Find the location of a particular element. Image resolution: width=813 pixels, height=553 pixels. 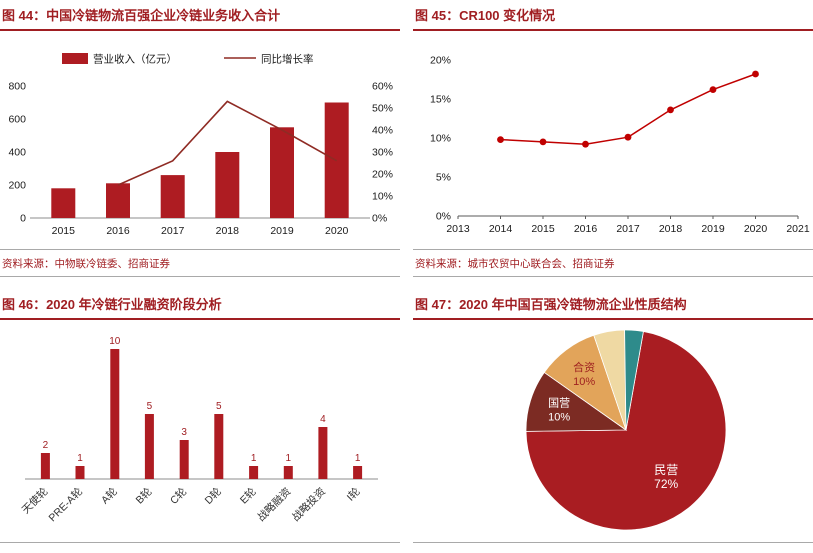

svg-text: B轮 is located at coordinates (144, 496).